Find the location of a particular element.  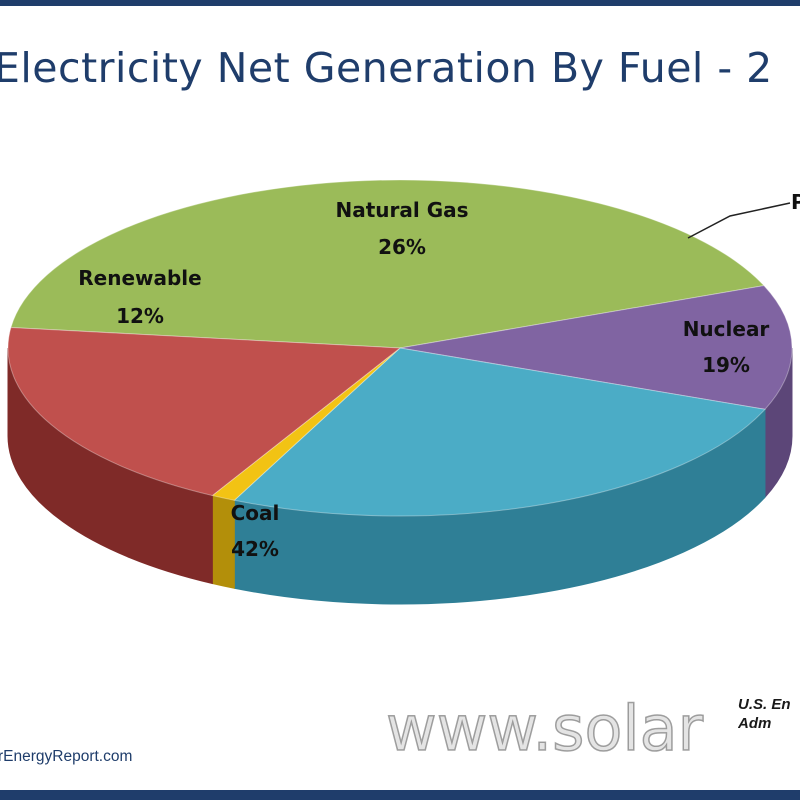

source-attribution: U.S. En Adm is located at coordinates (769, 725).